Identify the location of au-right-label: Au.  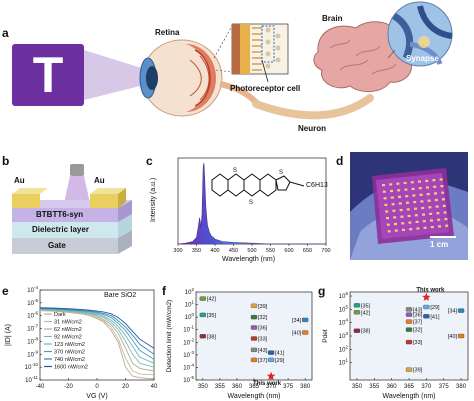
(99, 180).